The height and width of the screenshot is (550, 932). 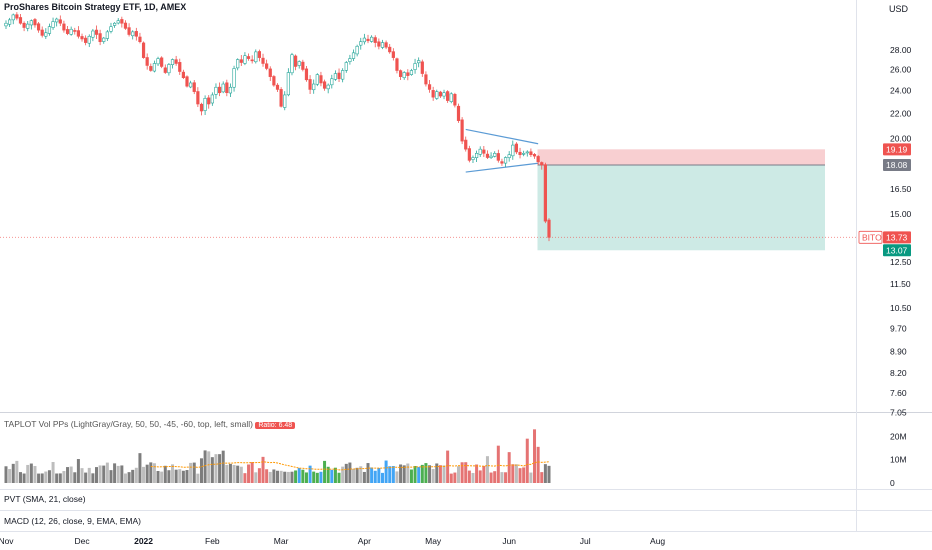 I want to click on short-position-tool, so click(x=681, y=200).